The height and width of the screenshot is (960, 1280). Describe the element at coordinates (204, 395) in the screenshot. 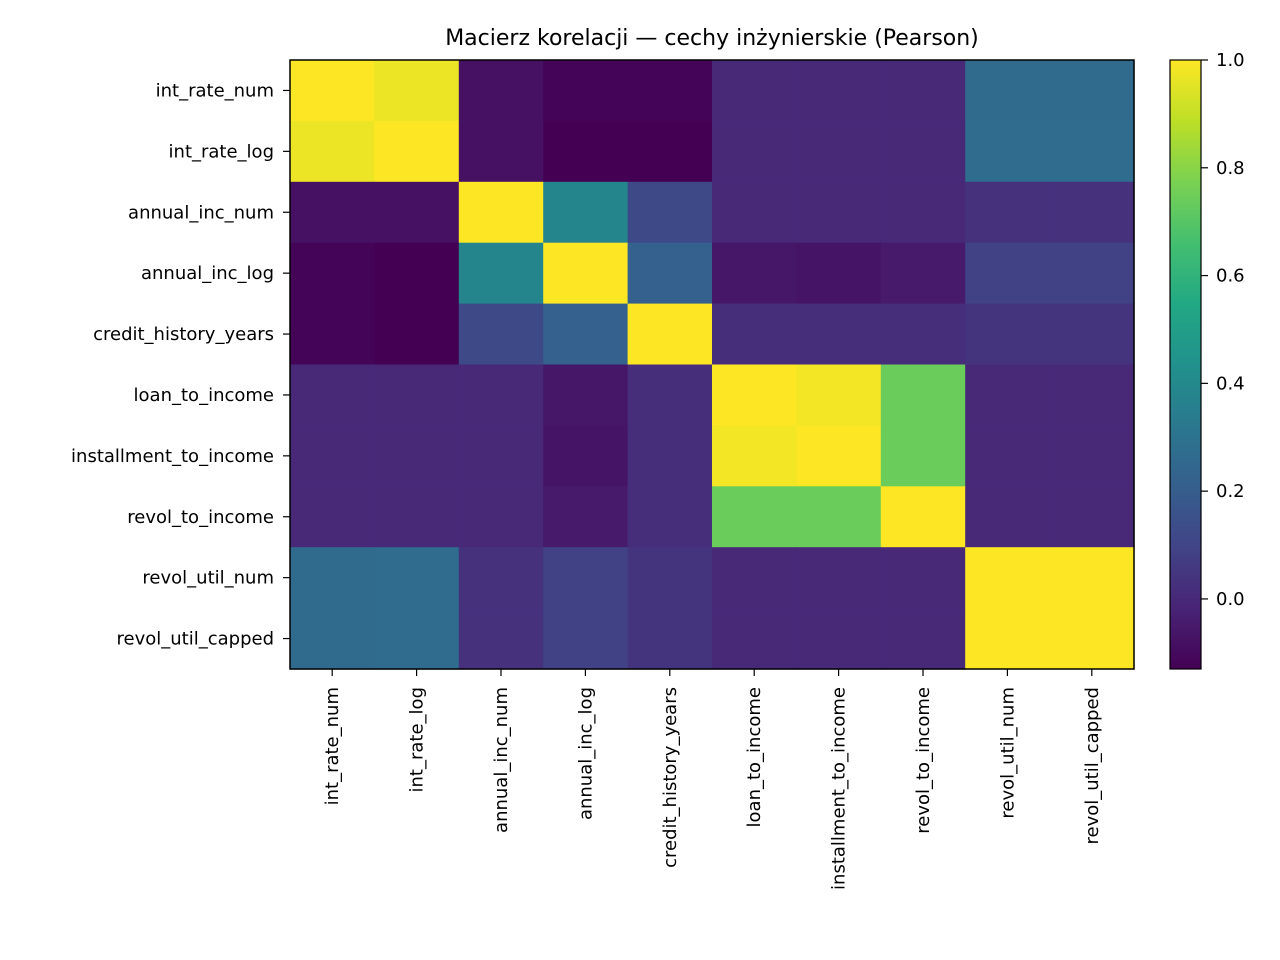

I see `y-tick-label: loan_to_income` at that location.